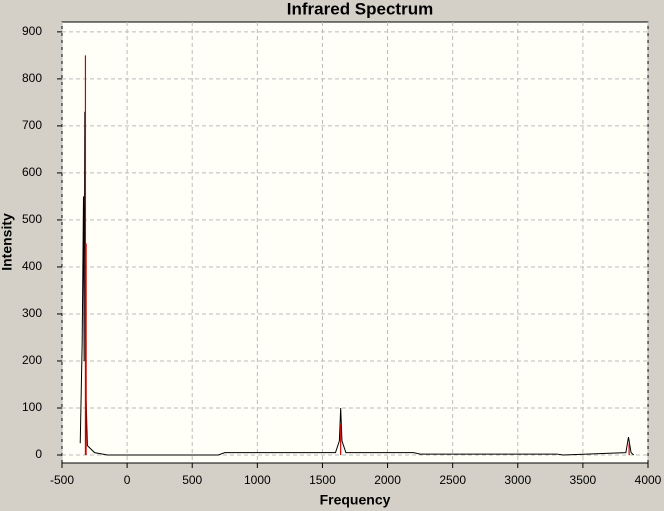 This screenshot has height=511, width=664. I want to click on x-tick-label: 3000, so click(517, 480).